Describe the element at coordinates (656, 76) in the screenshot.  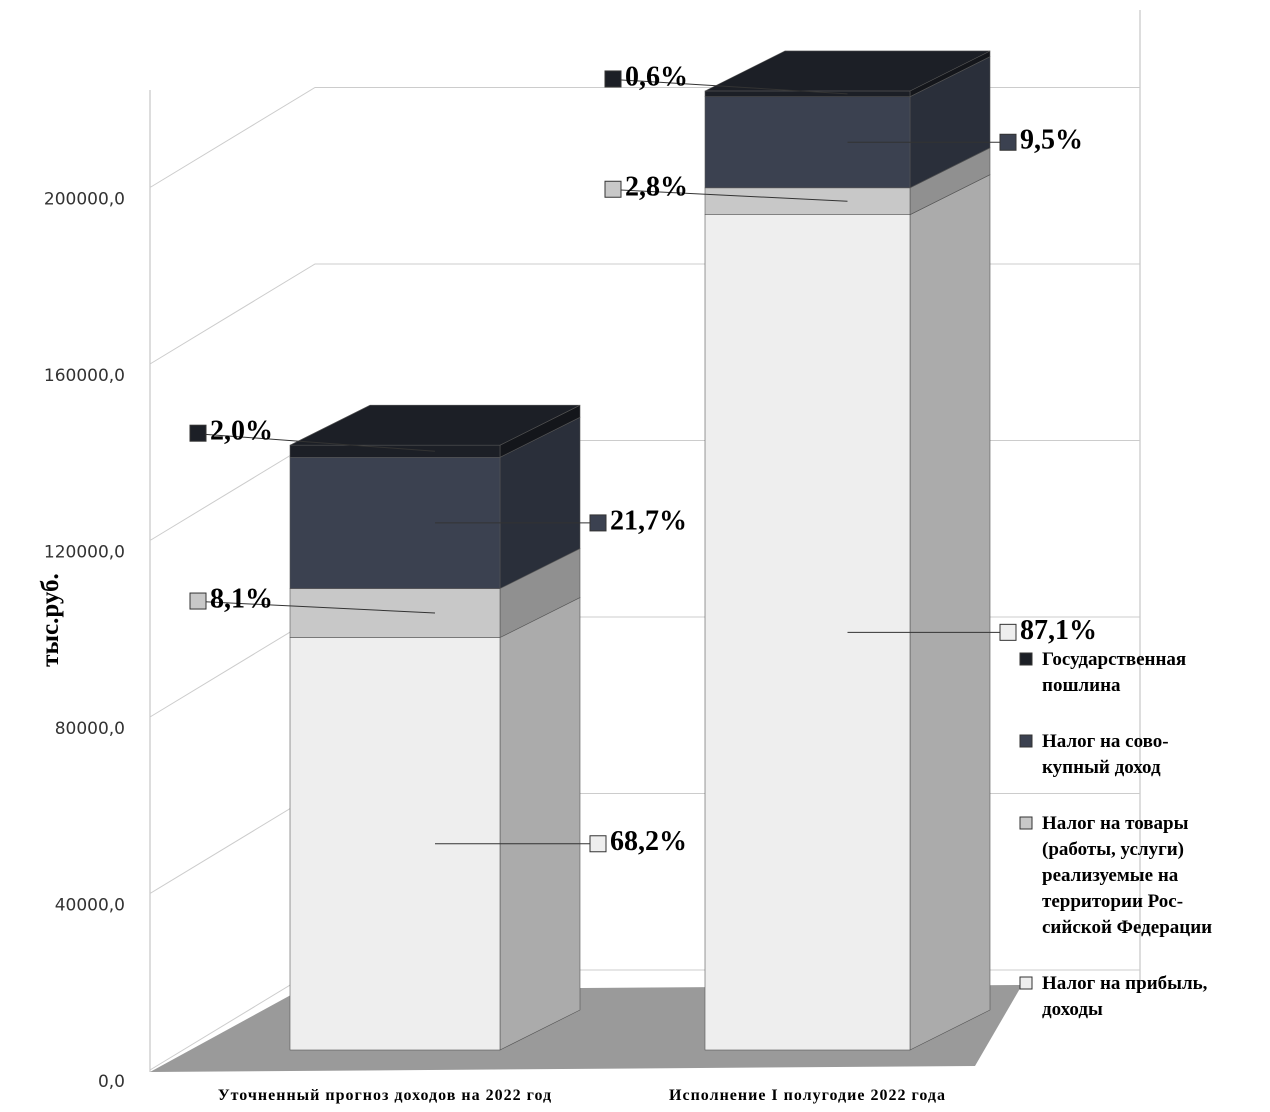
I see `data-label: 0,6%` at that location.